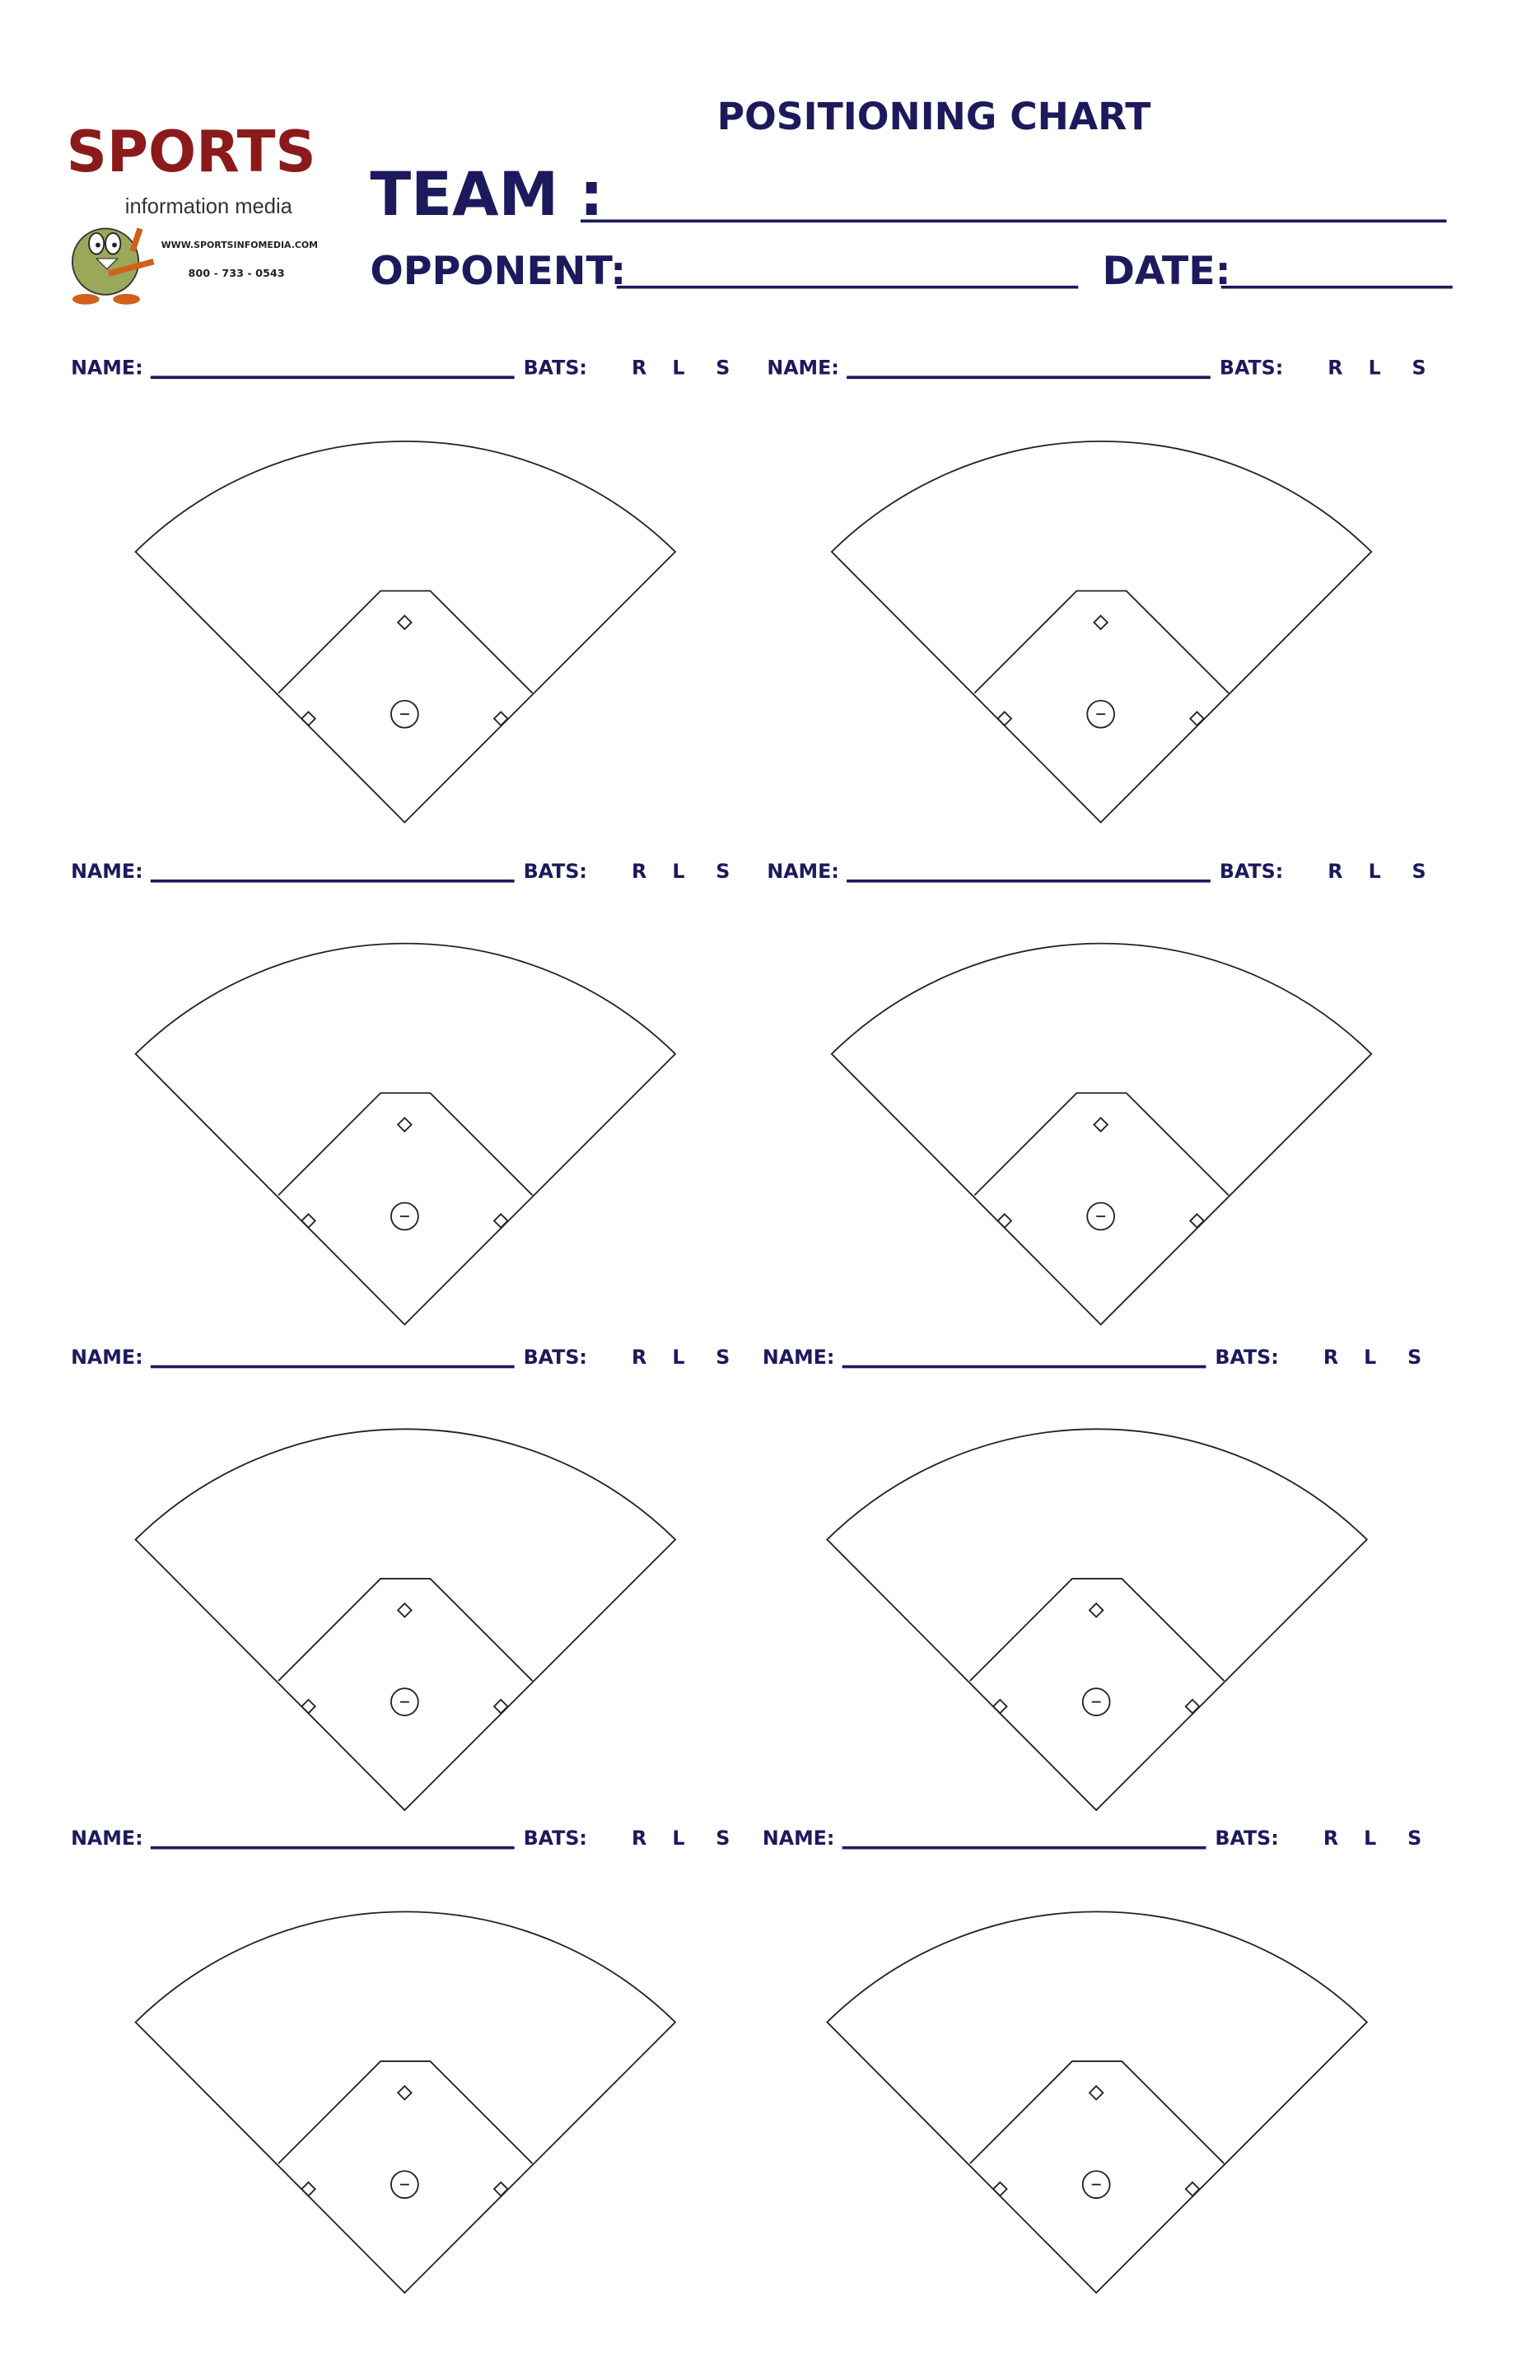 This screenshot has height=2380, width=1540. I want to click on page-title: POSITIONING CHART, so click(934, 116).